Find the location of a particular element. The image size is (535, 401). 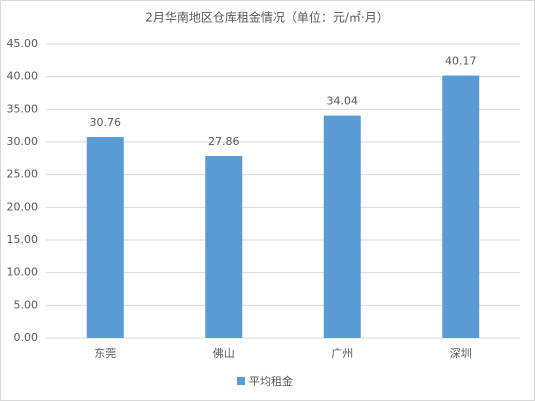

x-tick-label: 佛山 is located at coordinates (224, 353).